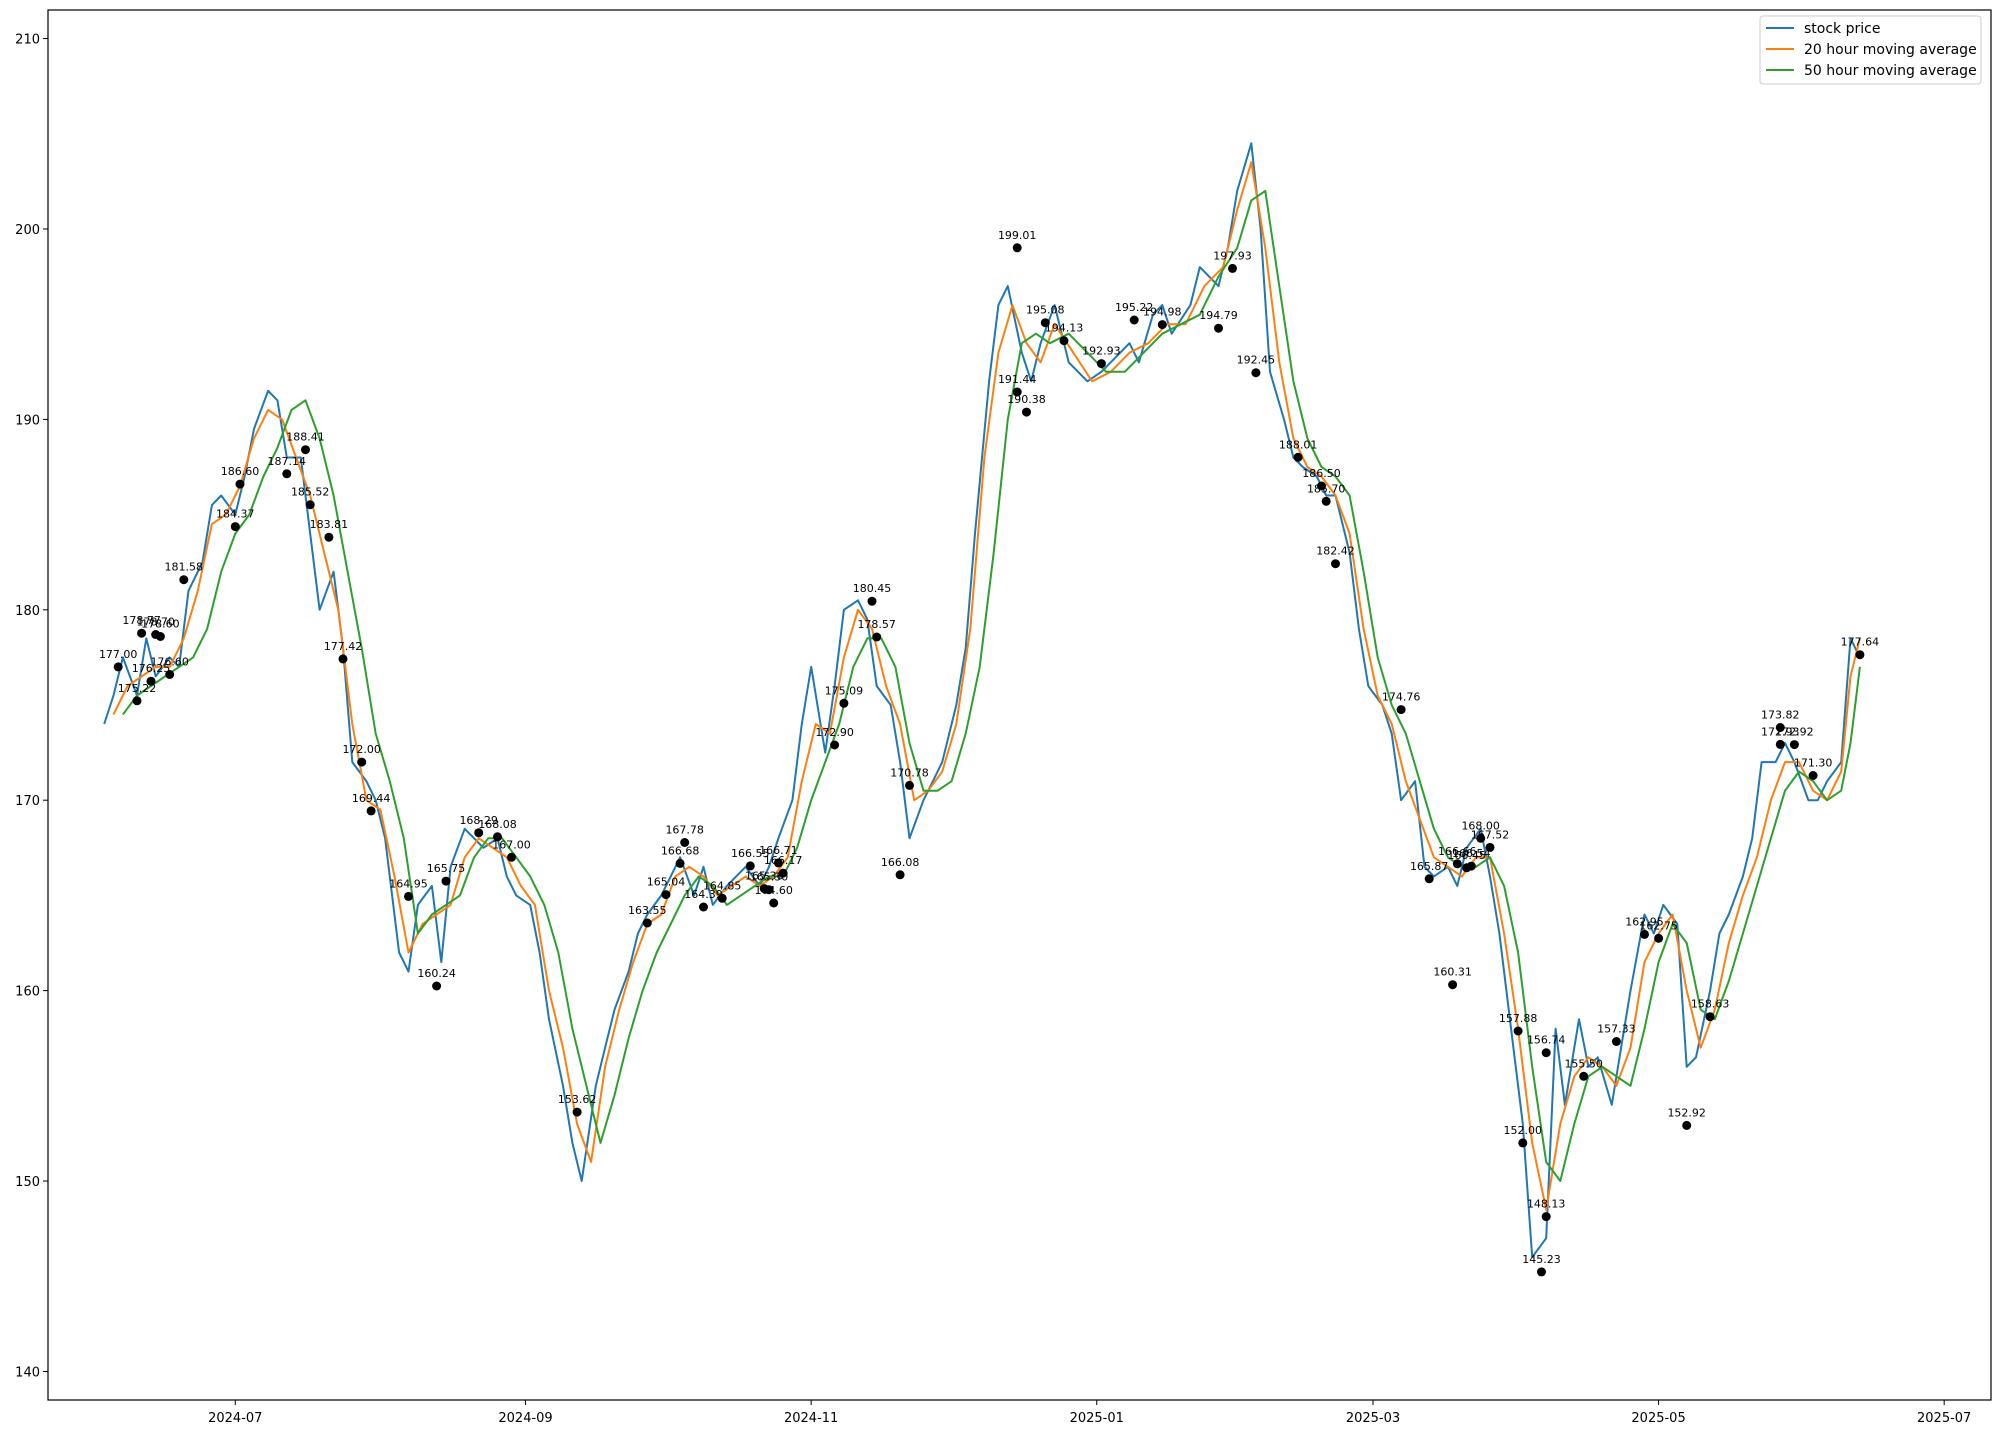  I want to click on marker-label: 195.08, so click(1045, 310).